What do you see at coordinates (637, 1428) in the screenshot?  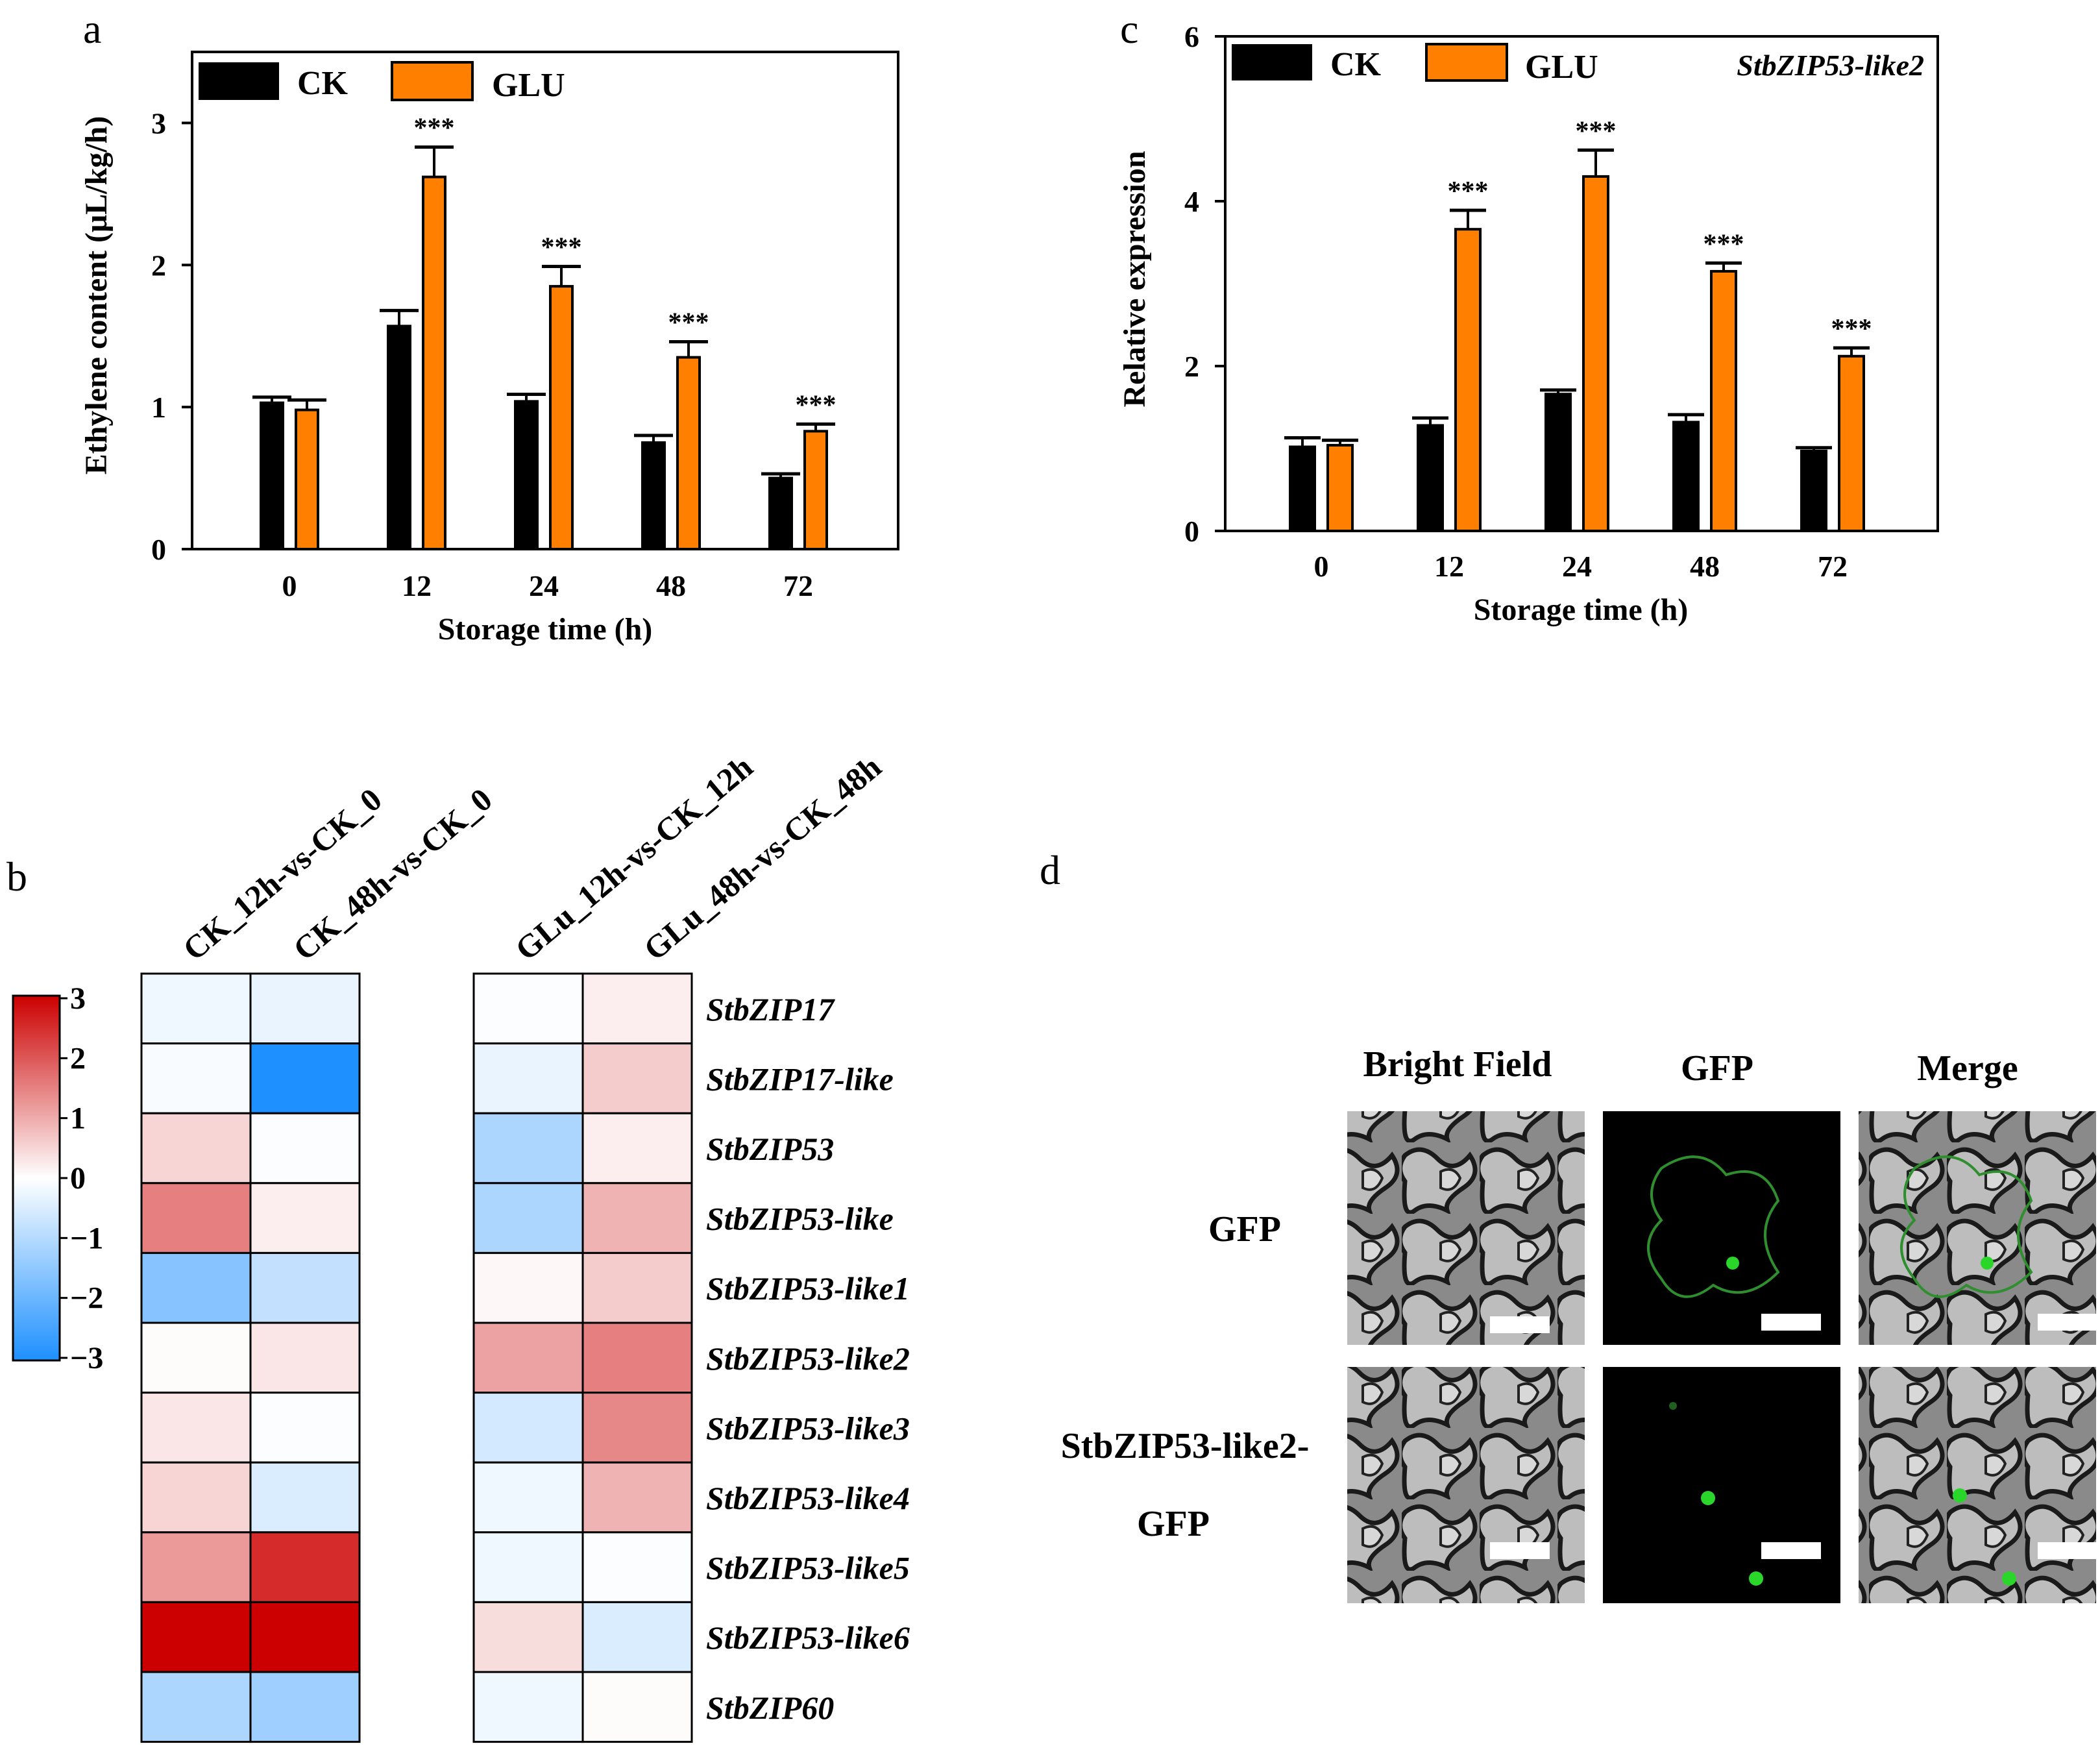 I see `heatmap-cell-StbZIP53-like3-GLu_48h-vs-CK_48h` at bounding box center [637, 1428].